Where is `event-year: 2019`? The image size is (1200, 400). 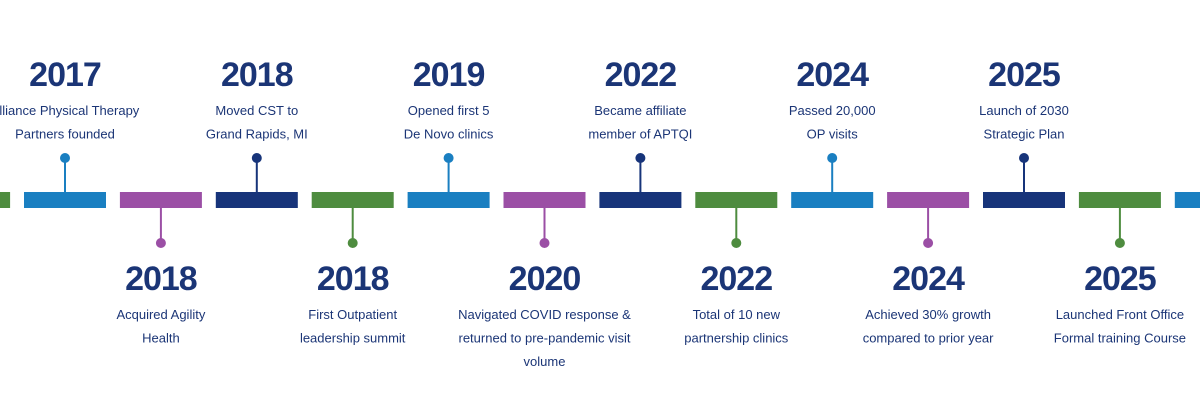
event-year: 2019 is located at coordinates (449, 75).